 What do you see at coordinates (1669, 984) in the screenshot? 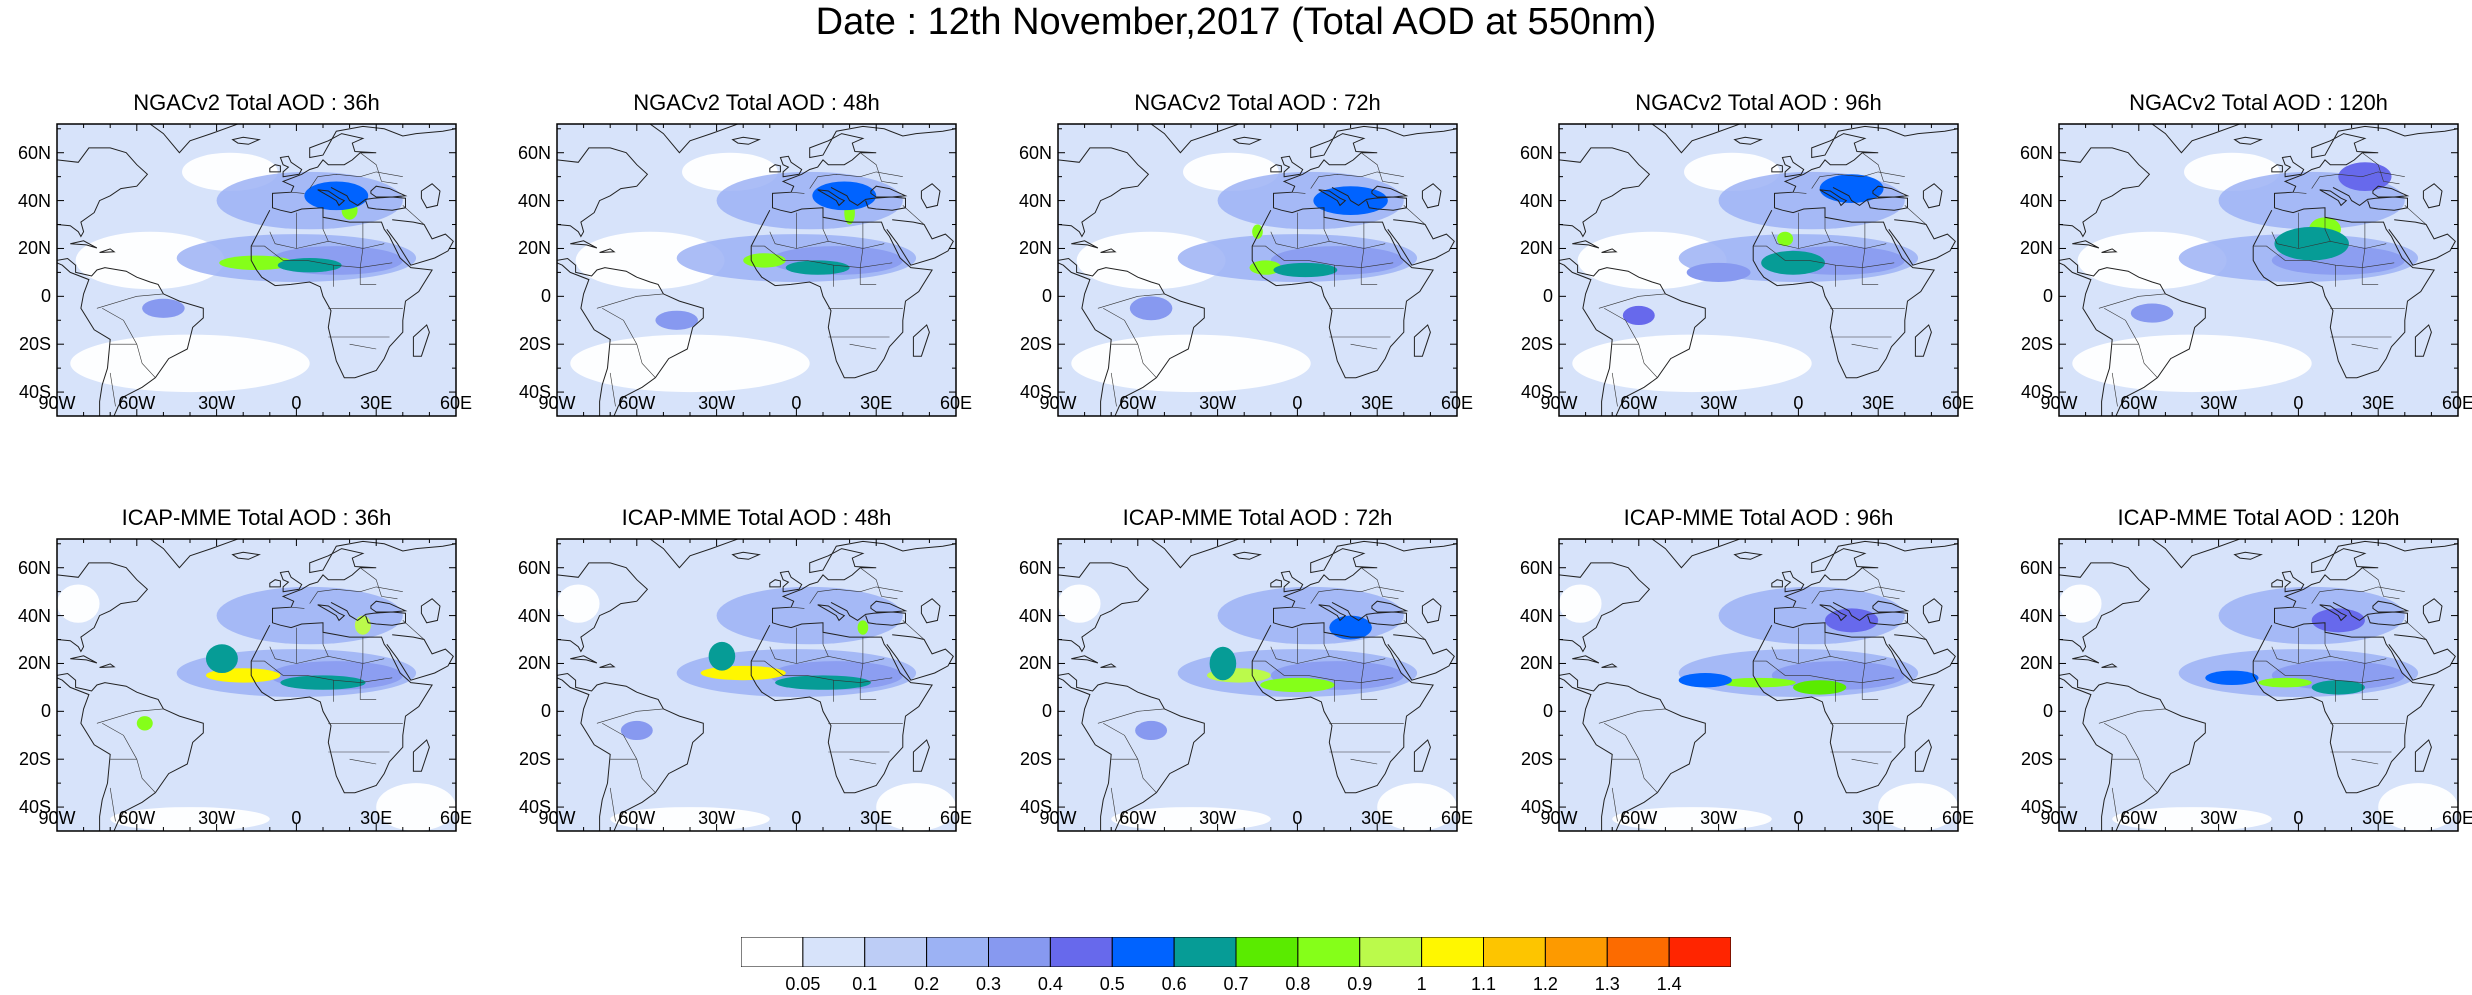
I see `colorbar-label: 1.4` at bounding box center [1669, 984].